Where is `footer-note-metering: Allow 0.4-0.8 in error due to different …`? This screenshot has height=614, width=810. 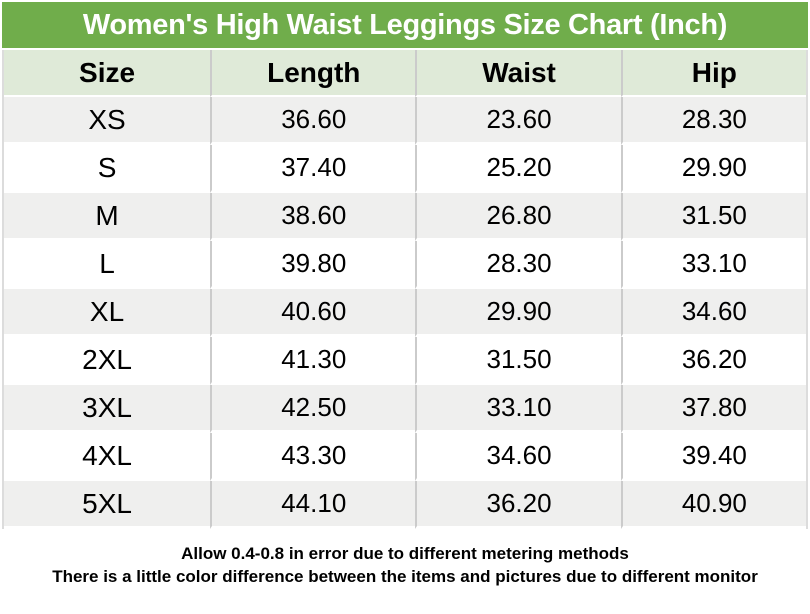
footer-note-metering: Allow 0.4-0.8 in error due to different … is located at coordinates (405, 553).